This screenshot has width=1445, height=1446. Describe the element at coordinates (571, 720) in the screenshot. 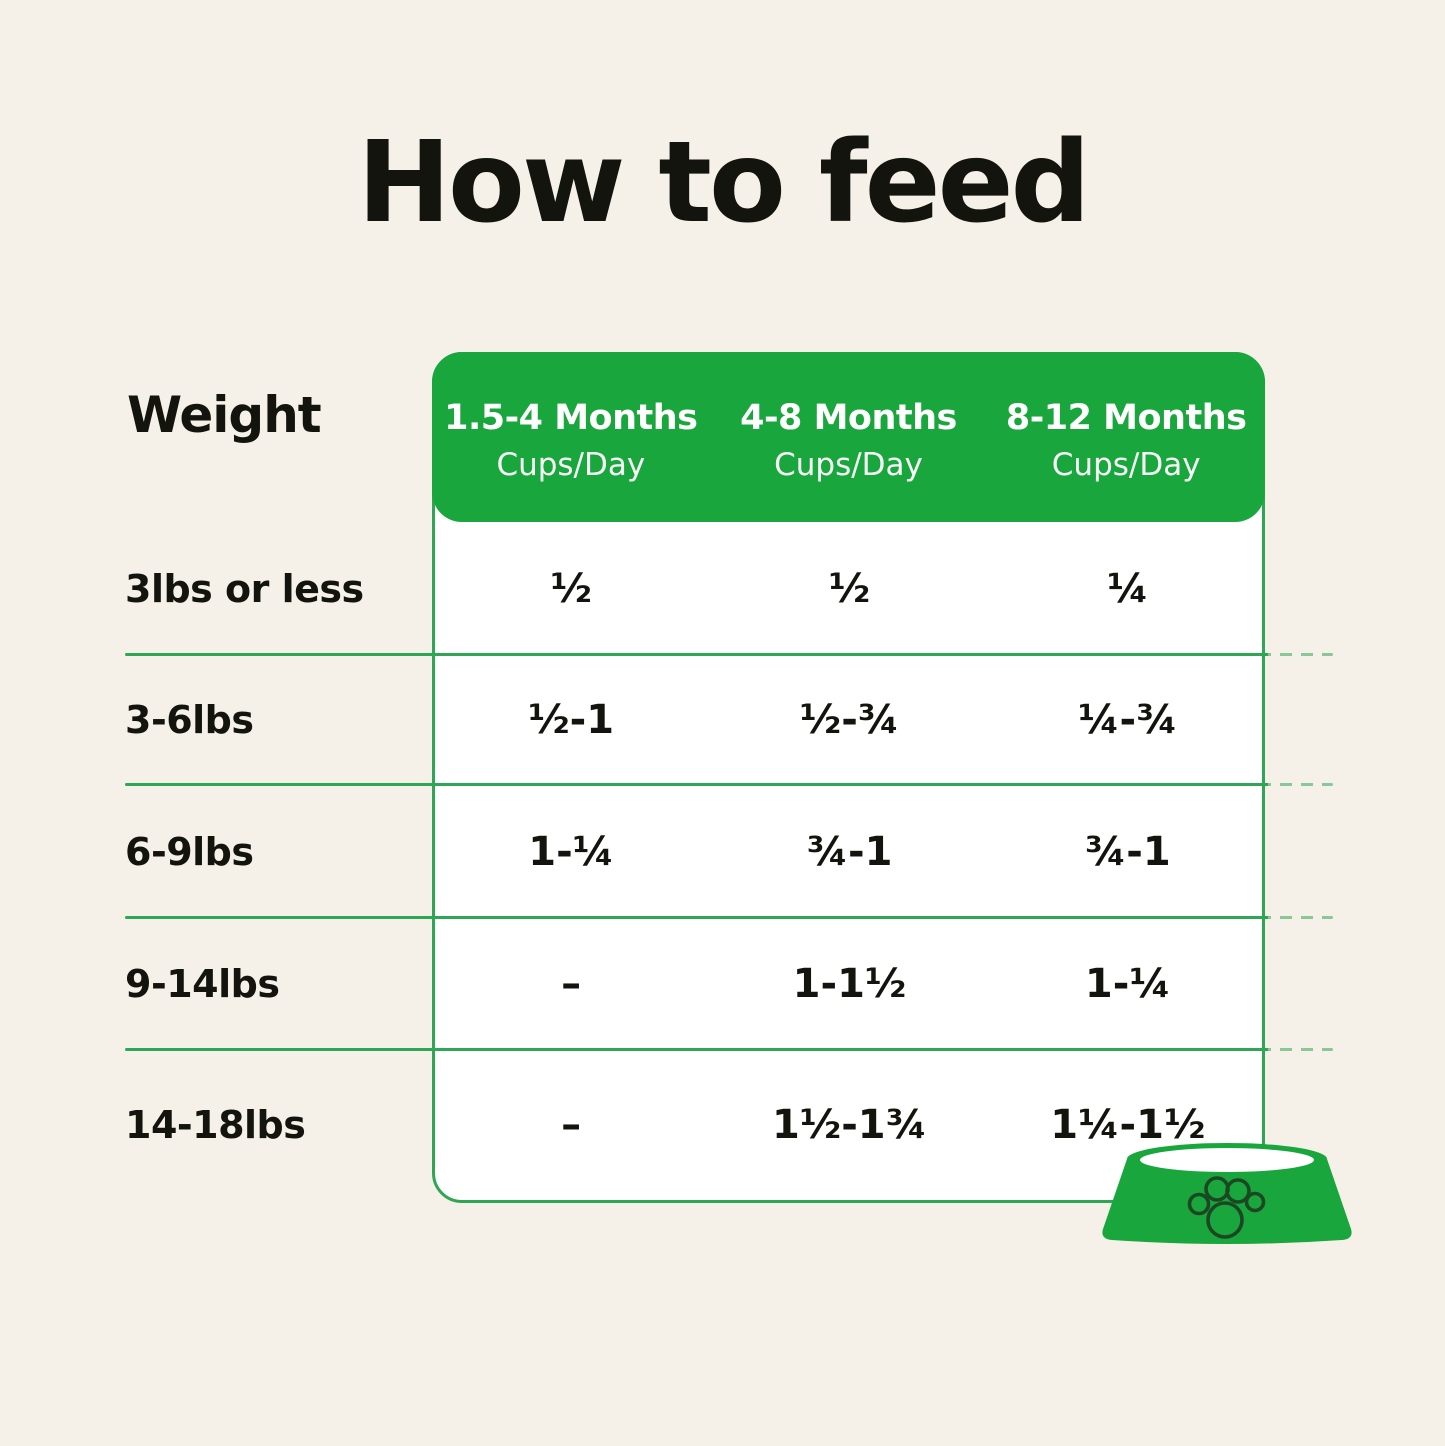

I see `feeding-value-cell: ½-1` at that location.